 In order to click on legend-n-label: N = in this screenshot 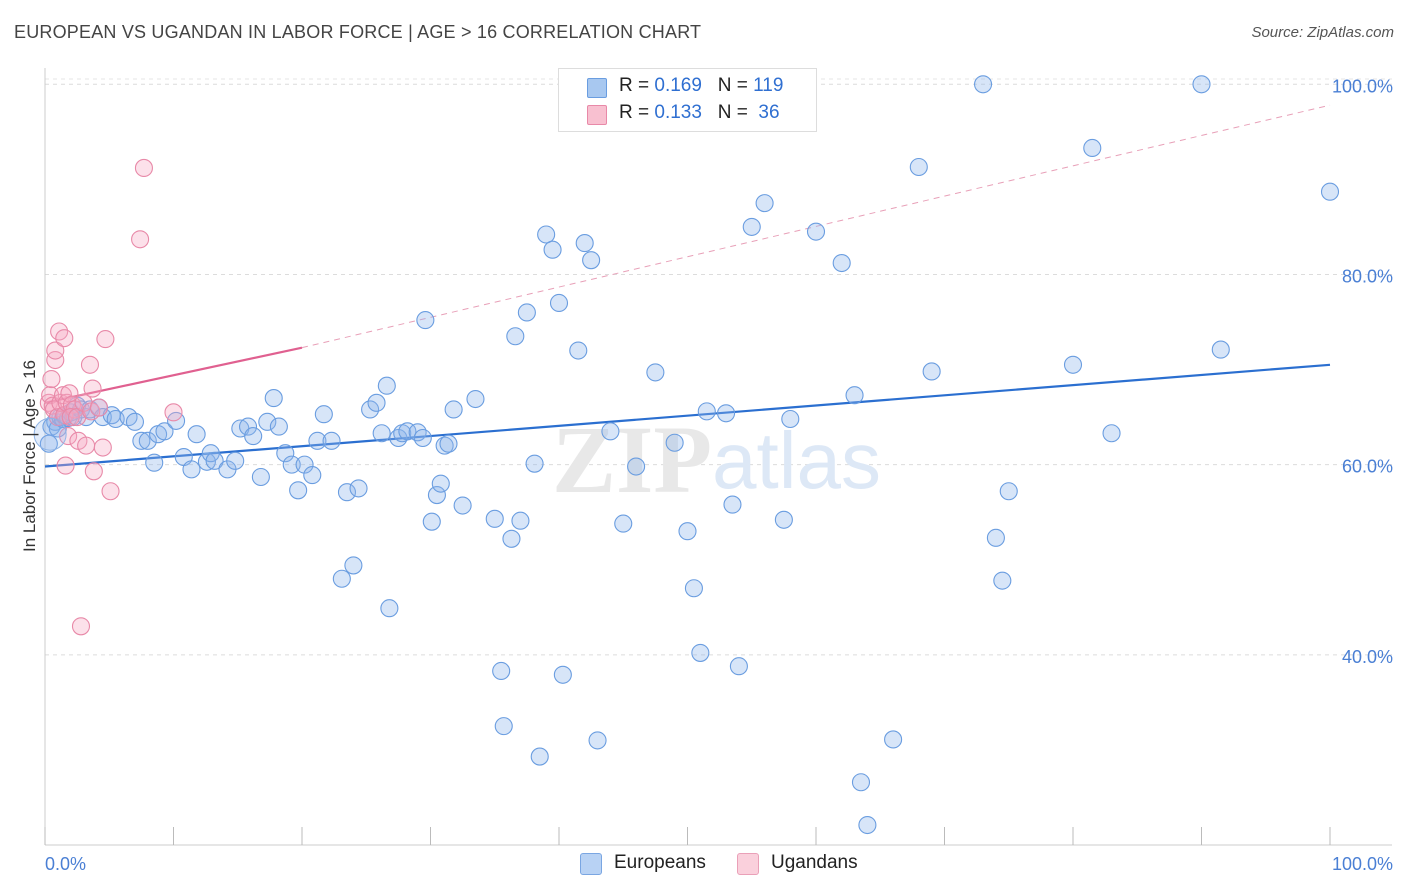, I will do `click(735, 85)`.